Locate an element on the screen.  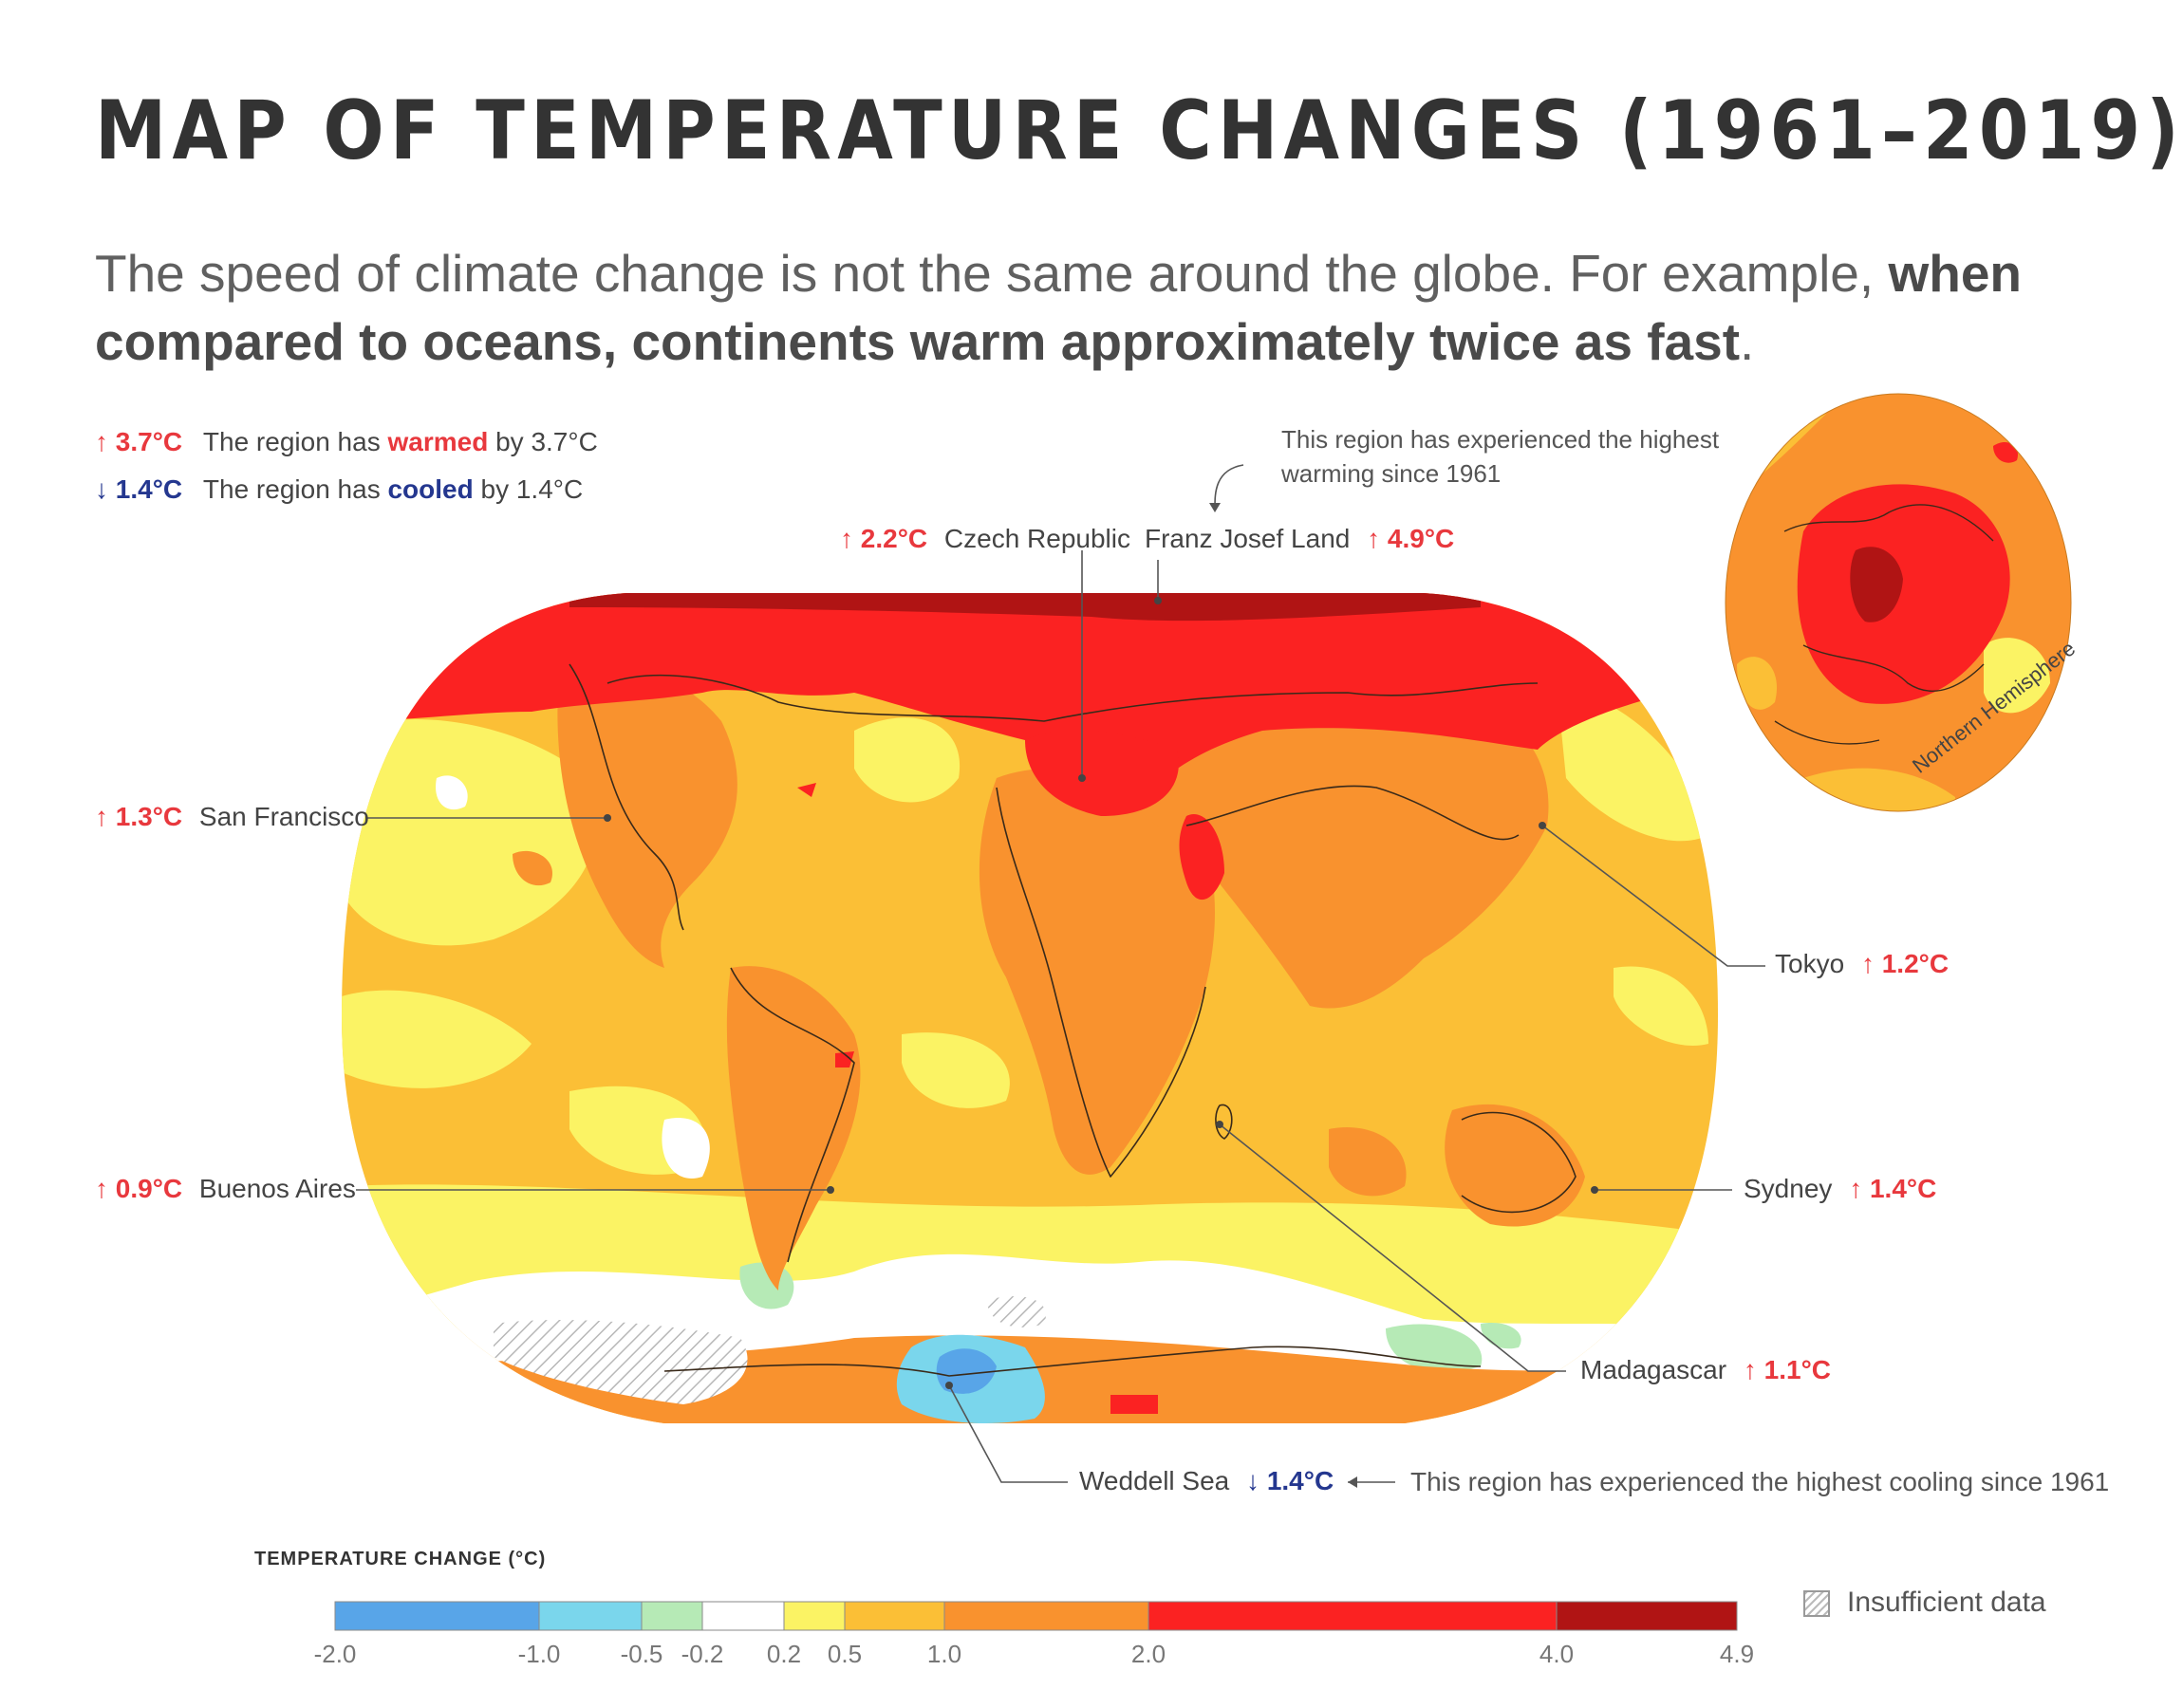
northern-hemisphere-globe is located at coordinates (1898, 603).